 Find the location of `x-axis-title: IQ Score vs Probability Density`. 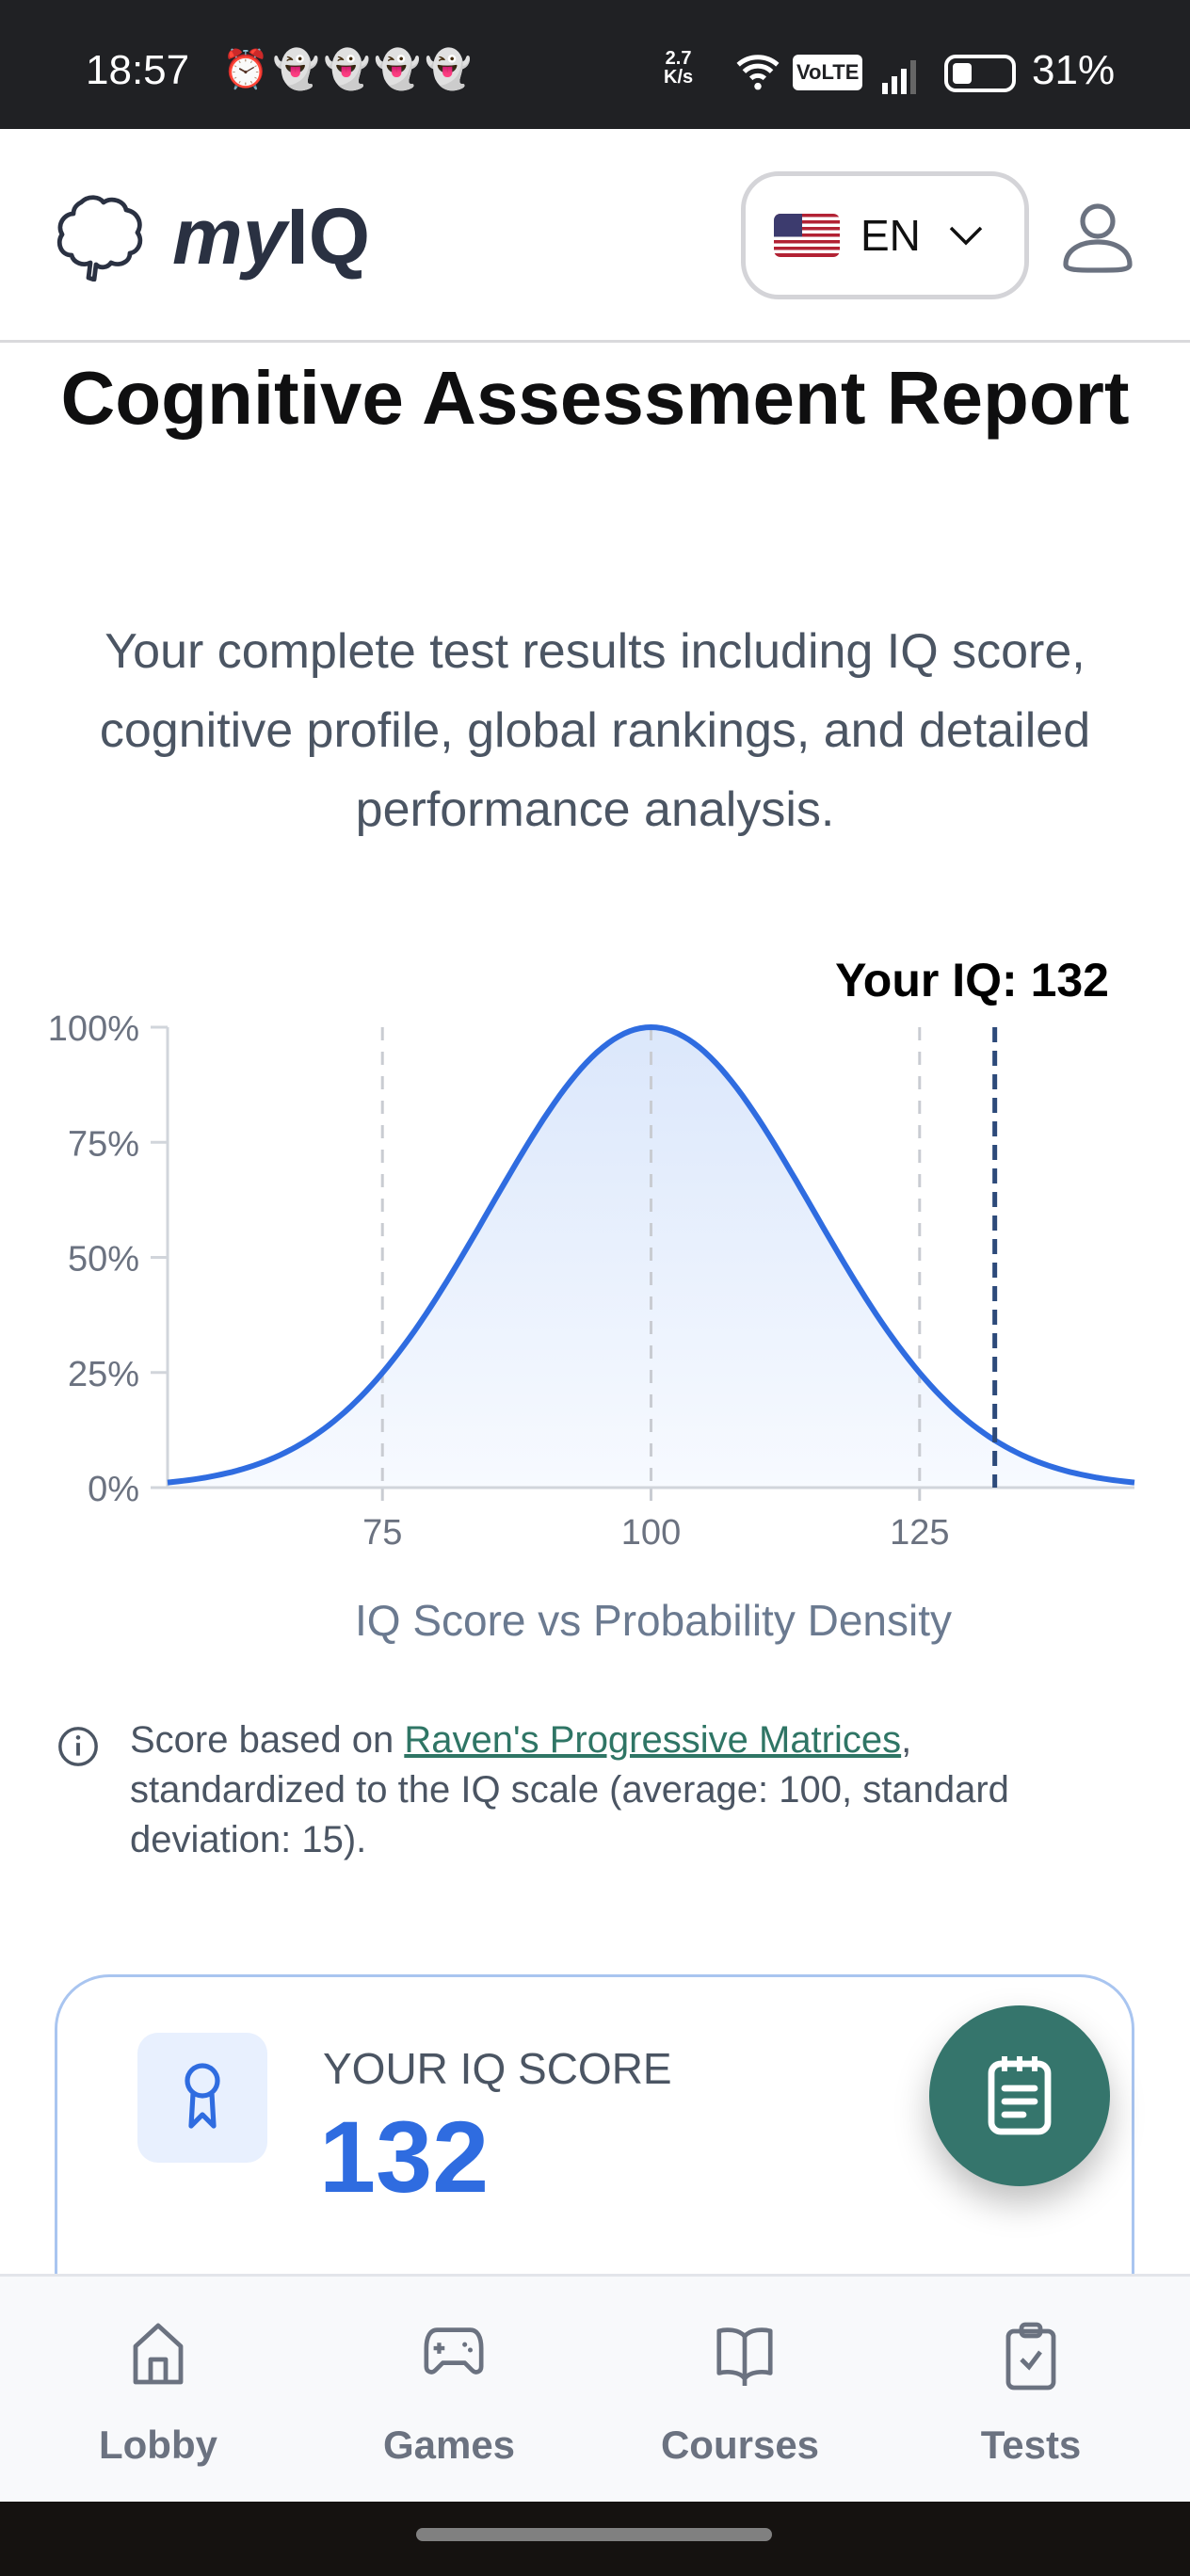

x-axis-title: IQ Score vs Probability Density is located at coordinates (653, 1620).